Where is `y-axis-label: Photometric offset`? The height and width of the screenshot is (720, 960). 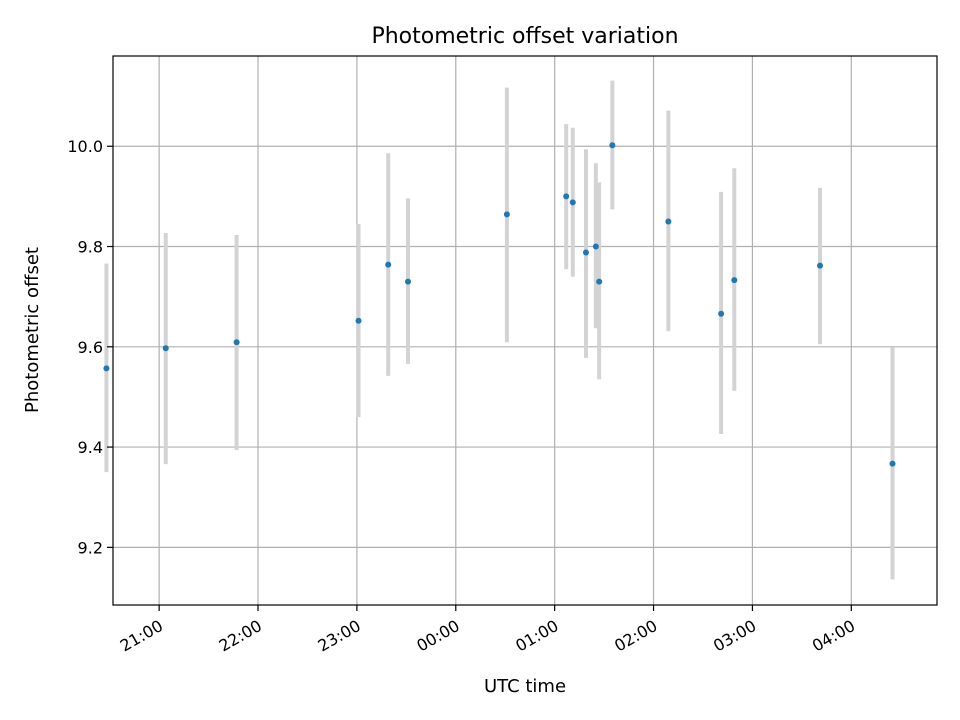
y-axis-label: Photometric offset is located at coordinates (32, 330).